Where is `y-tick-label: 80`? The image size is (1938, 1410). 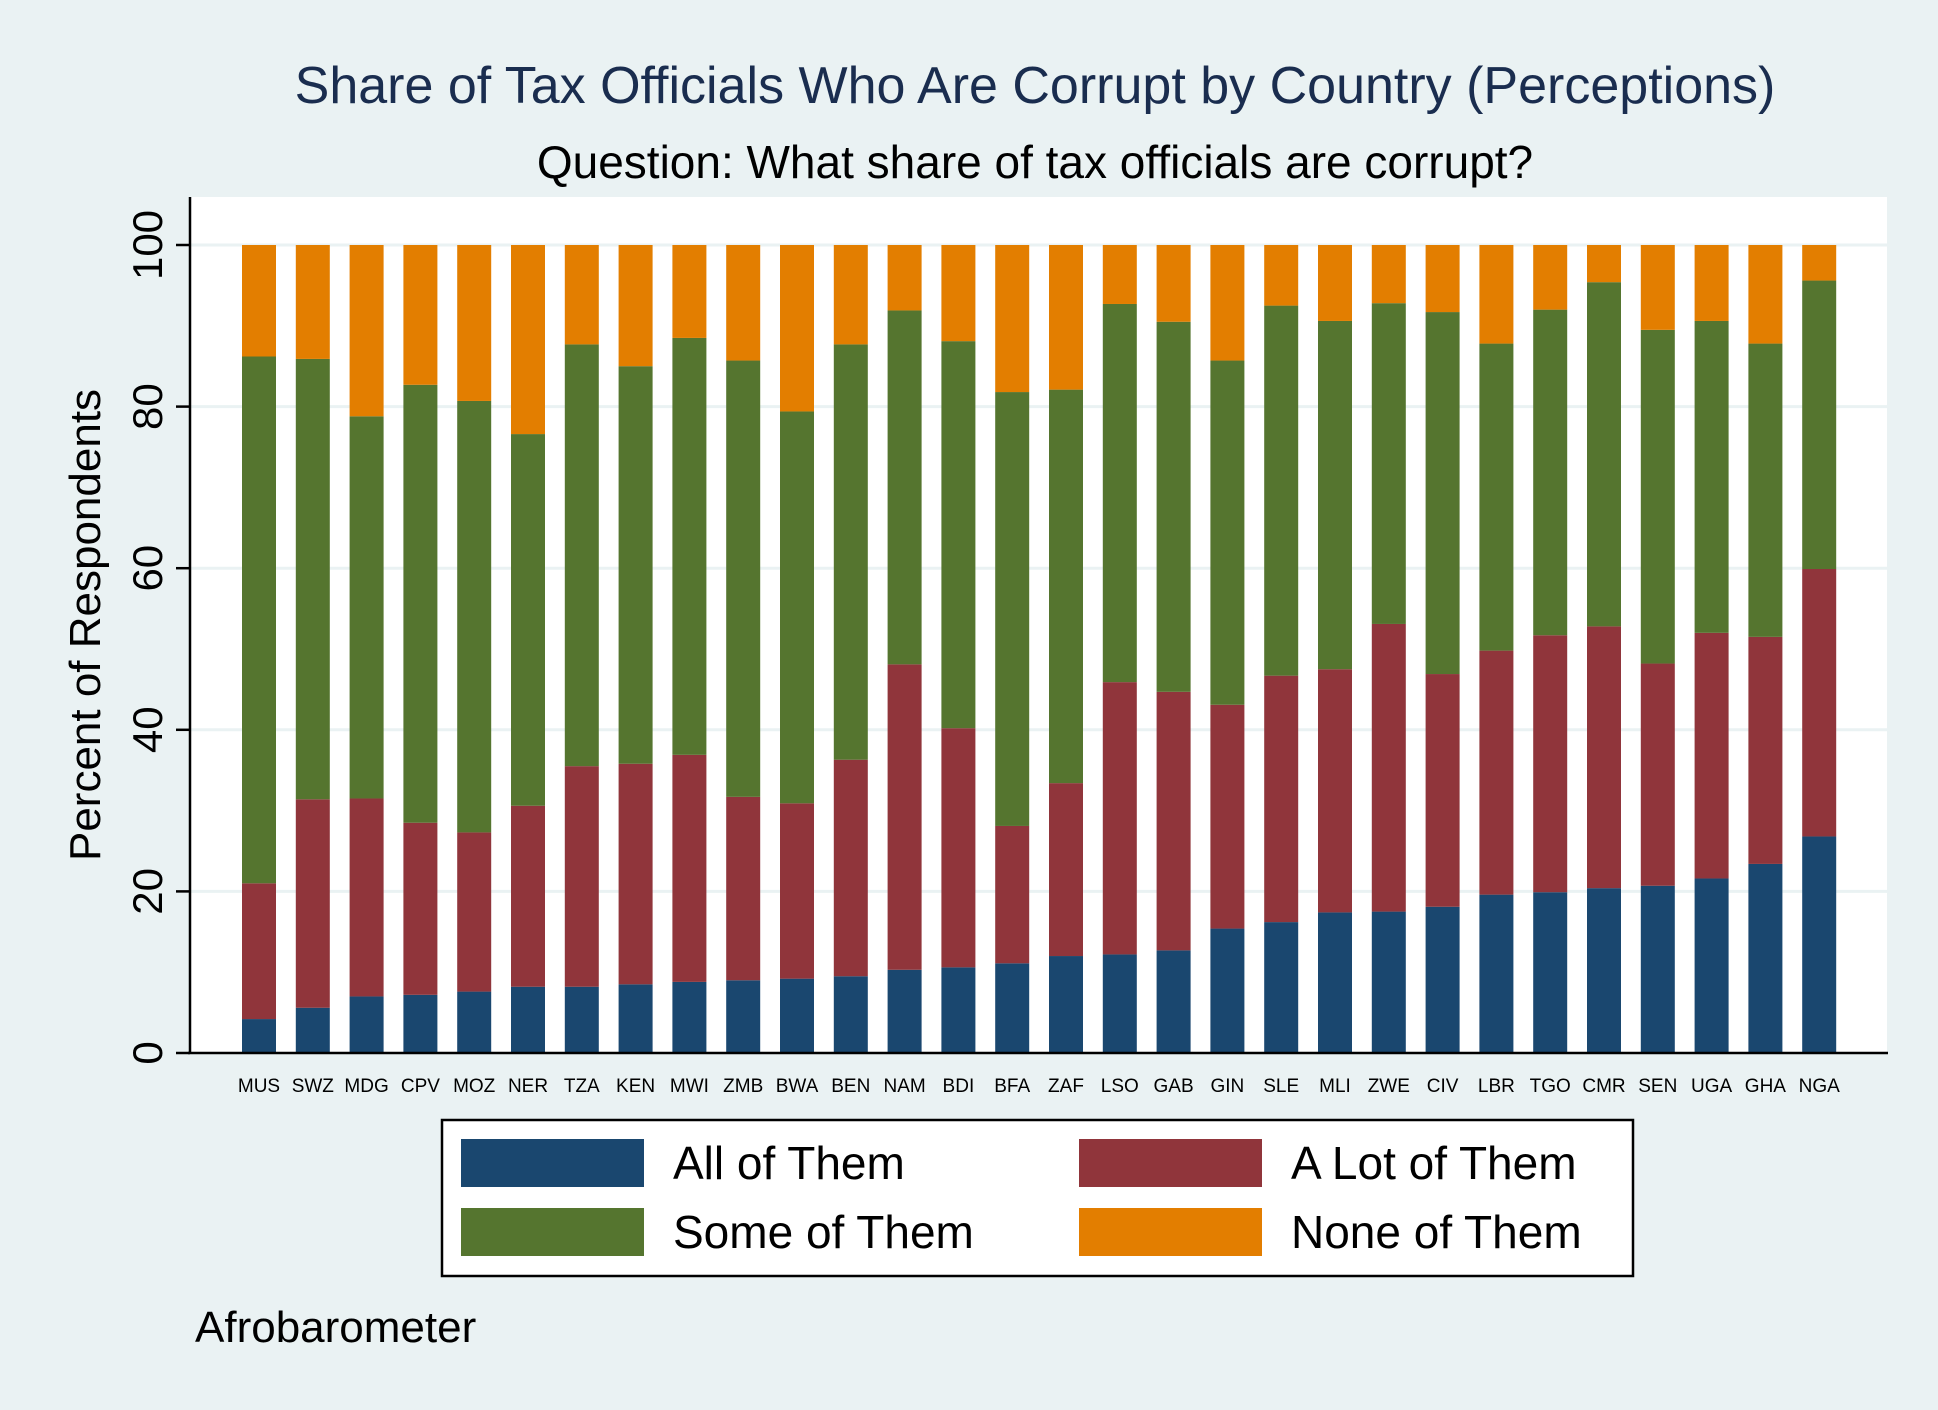
y-tick-label: 80 is located at coordinates (147, 406).